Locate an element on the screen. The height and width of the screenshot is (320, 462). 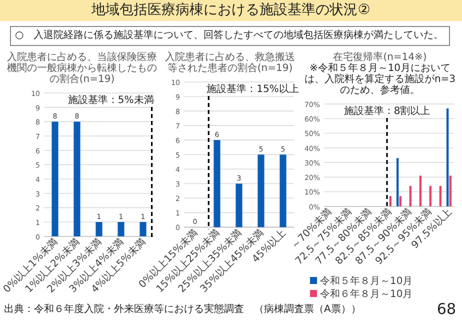
chart-title: 在宅復帰率(n=14※) is located at coordinates (380, 57).